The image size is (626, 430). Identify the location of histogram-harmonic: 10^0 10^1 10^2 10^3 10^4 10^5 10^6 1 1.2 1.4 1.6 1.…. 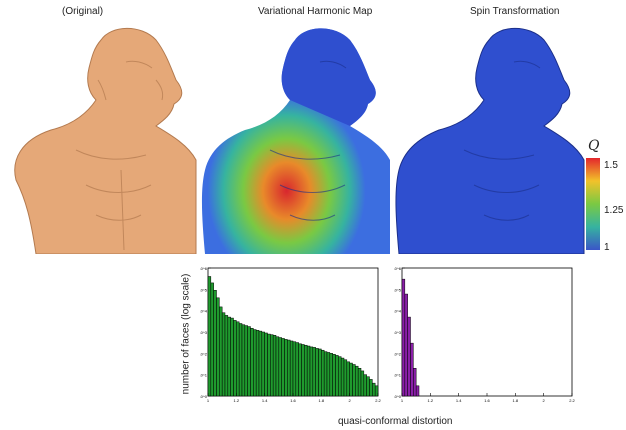
(291, 334).